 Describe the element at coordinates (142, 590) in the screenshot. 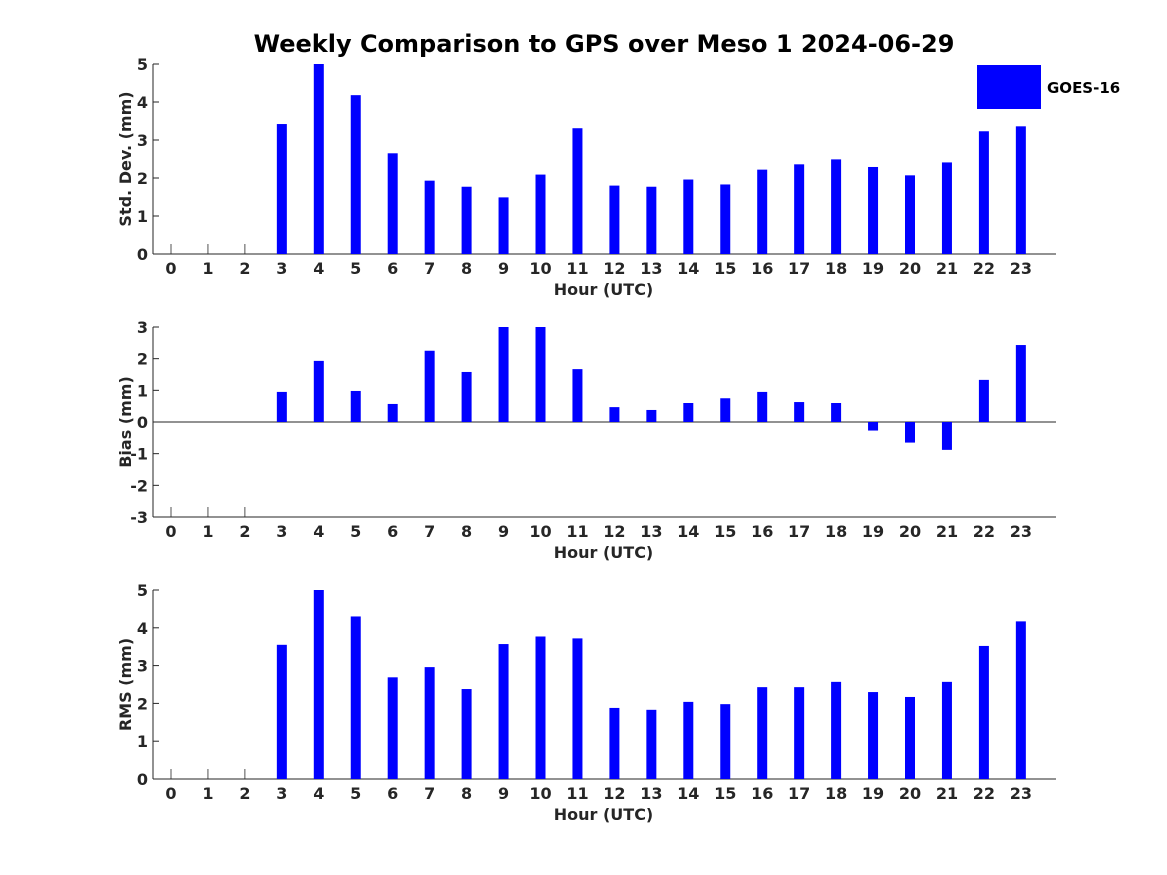

I see `y-tick-label: 5` at that location.